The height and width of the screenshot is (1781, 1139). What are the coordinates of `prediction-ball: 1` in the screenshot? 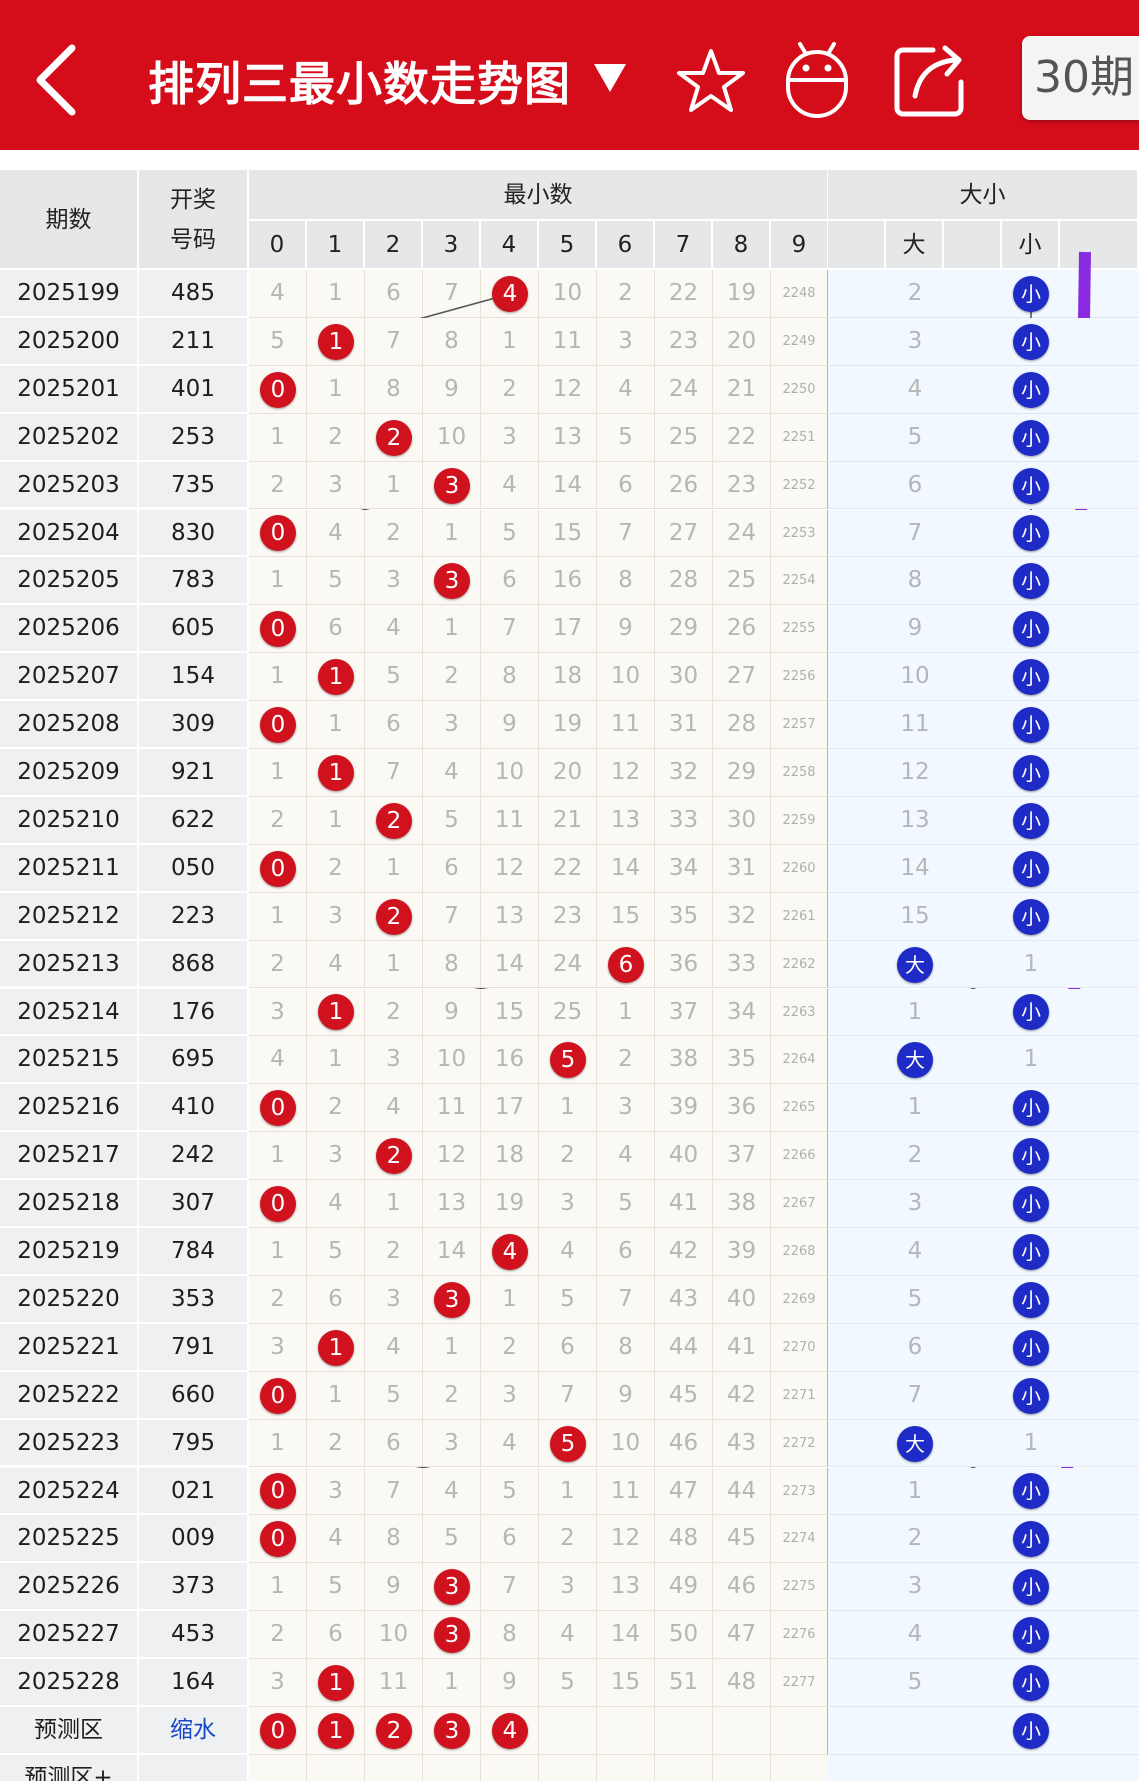 It's located at (336, 1730).